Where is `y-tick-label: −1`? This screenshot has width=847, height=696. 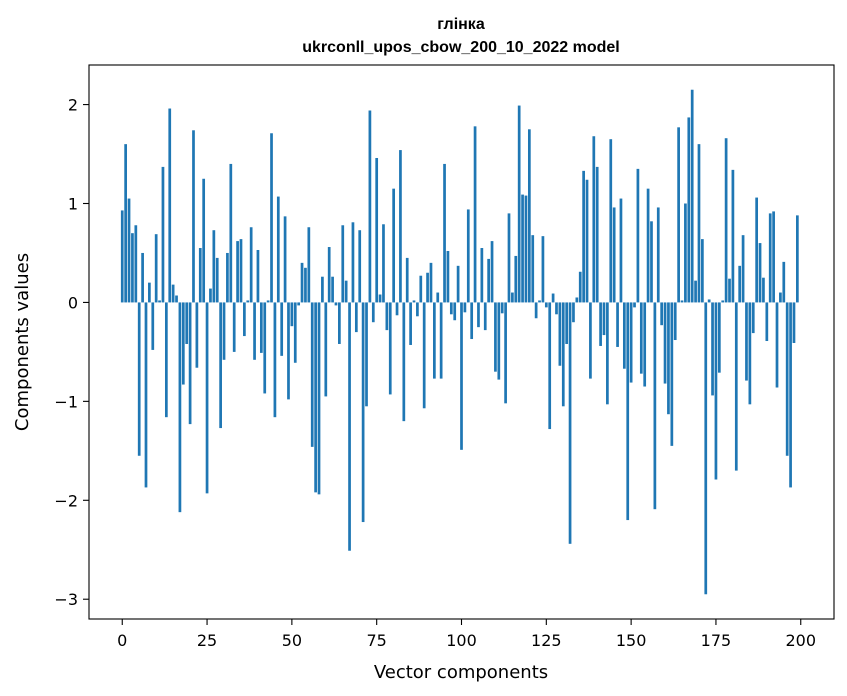
y-tick-label: −1 is located at coordinates (66, 401).